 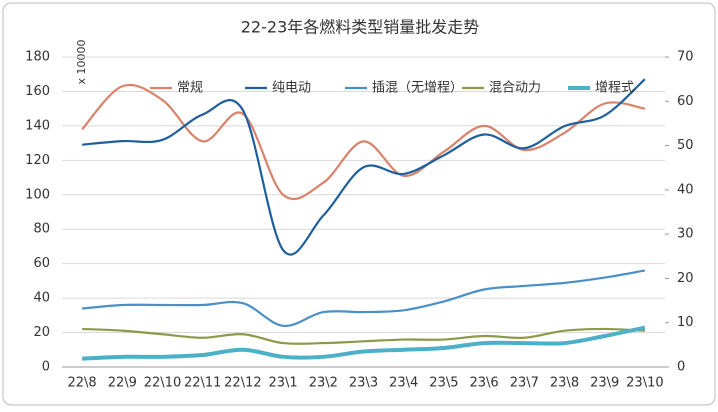 I want to click on y2-tick-label: 40, so click(x=685, y=189).